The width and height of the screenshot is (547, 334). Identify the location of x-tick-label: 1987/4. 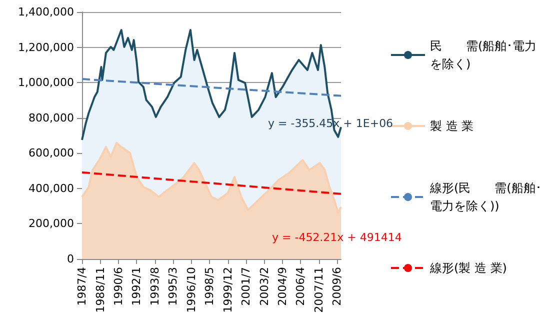
(82, 286).